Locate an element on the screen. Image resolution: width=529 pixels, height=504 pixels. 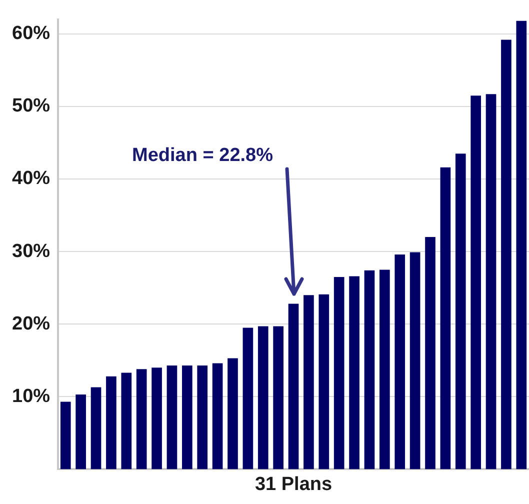
y-tick-label: 40% is located at coordinates (31, 179).